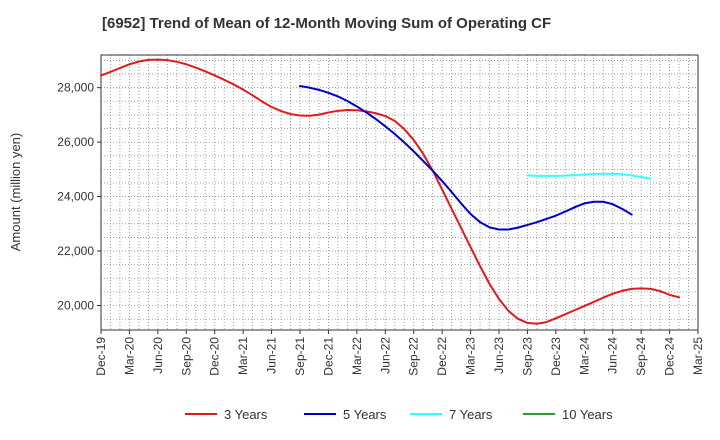 This screenshot has width=720, height=440. I want to click on legend-label: 10 Years, so click(587, 414).